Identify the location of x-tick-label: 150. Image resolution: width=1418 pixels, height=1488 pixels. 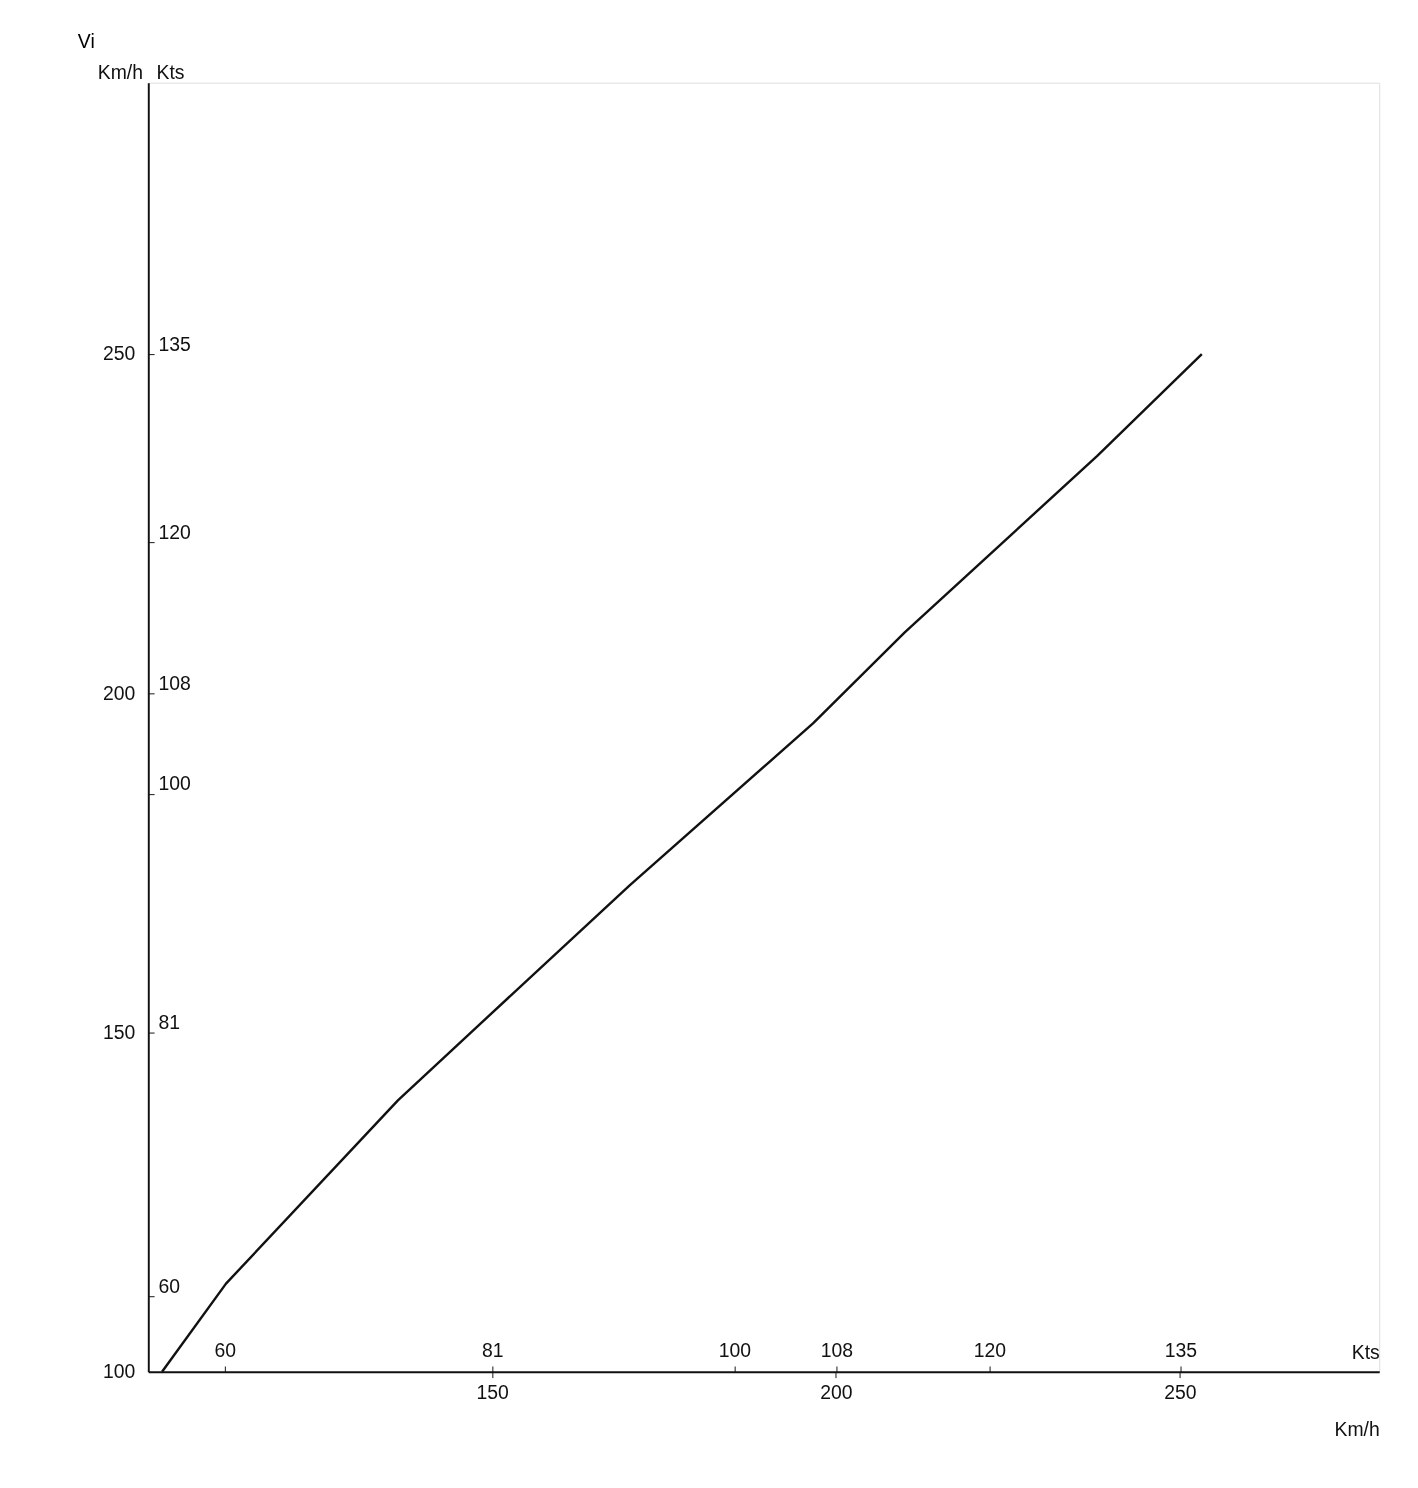
(492, 1392).